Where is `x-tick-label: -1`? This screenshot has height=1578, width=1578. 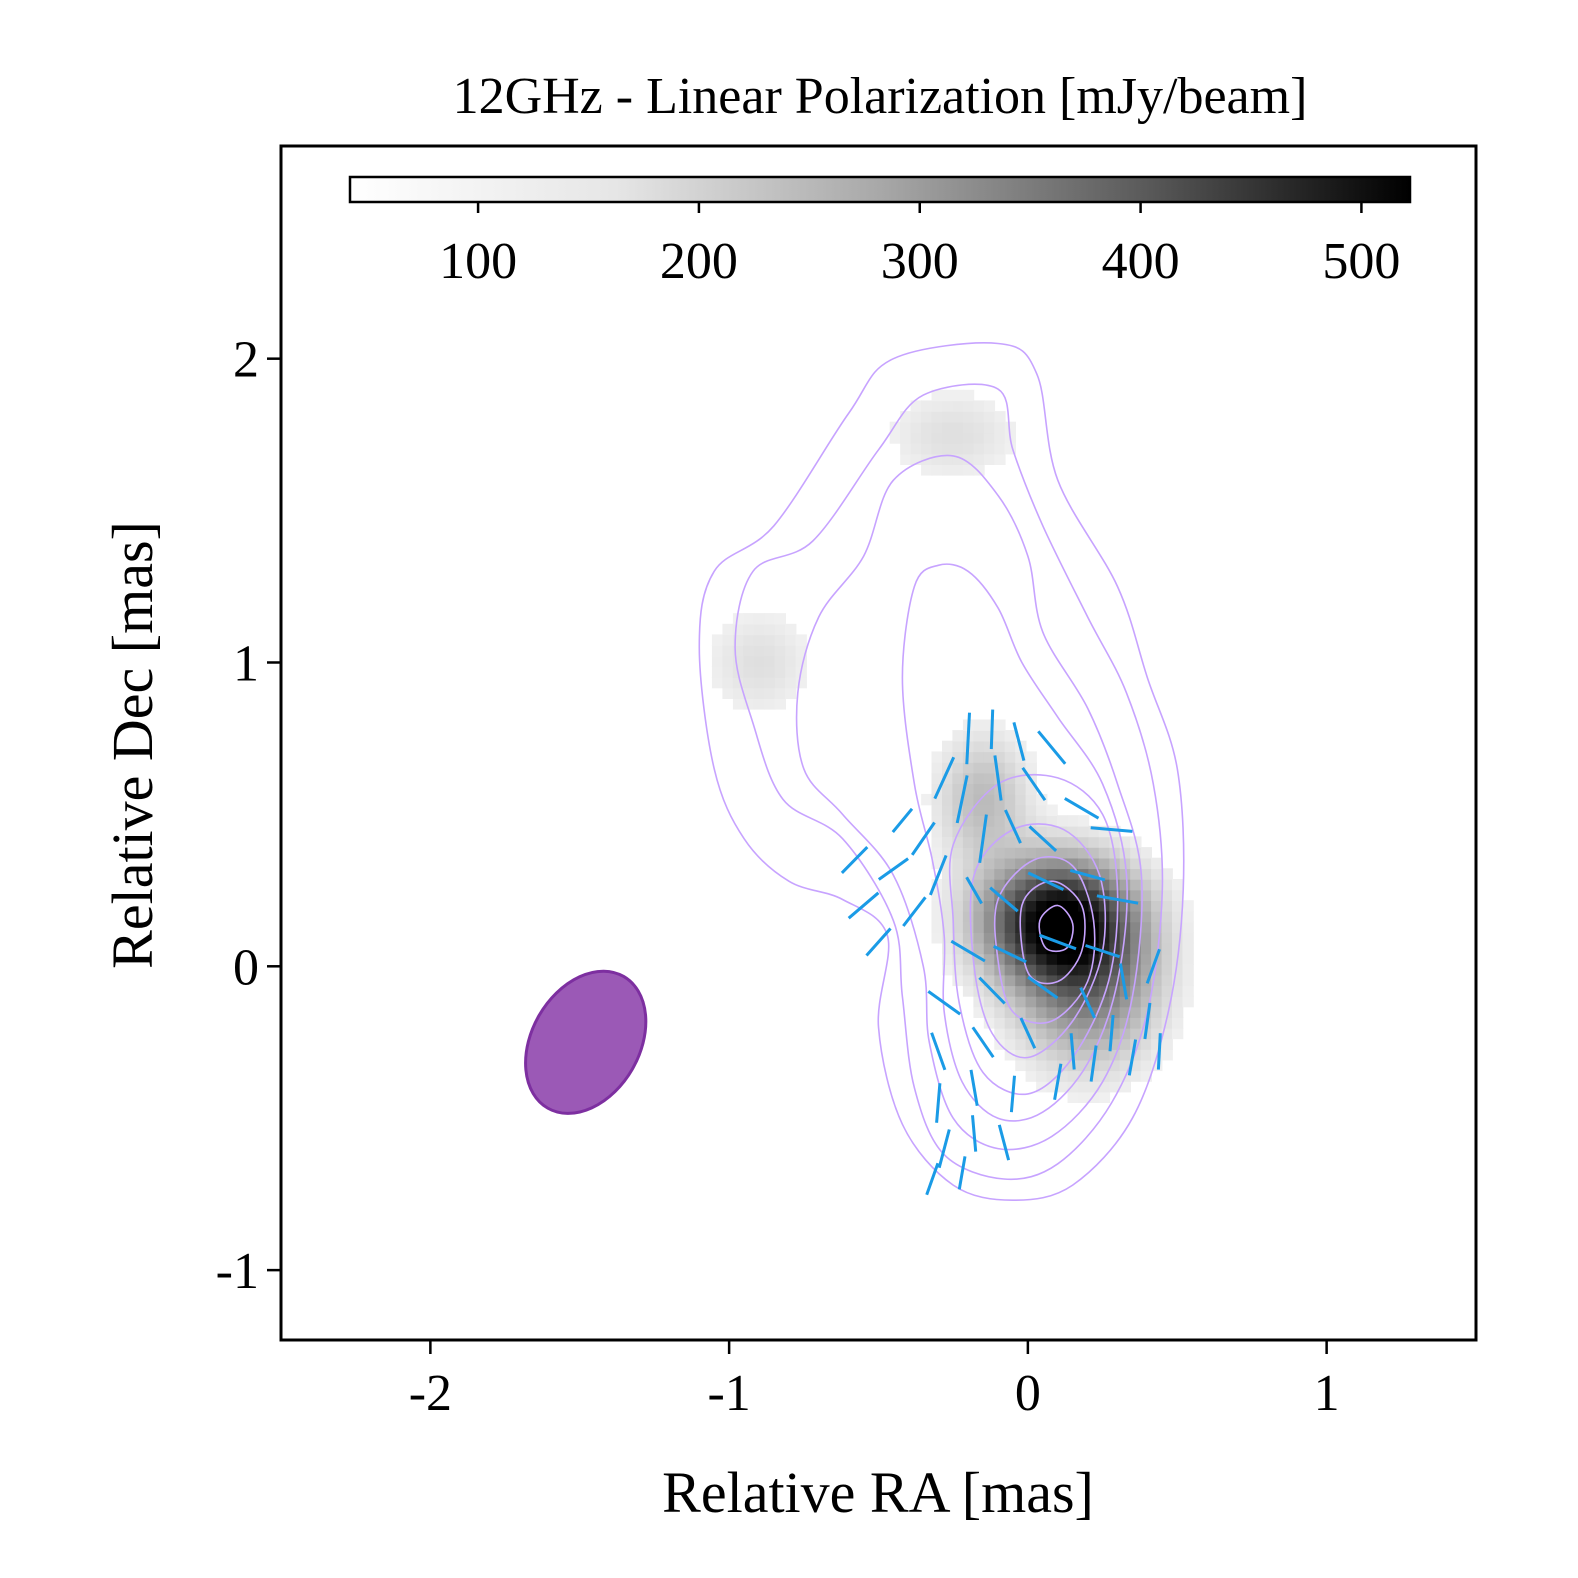
x-tick-label: -1 is located at coordinates (728, 1393).